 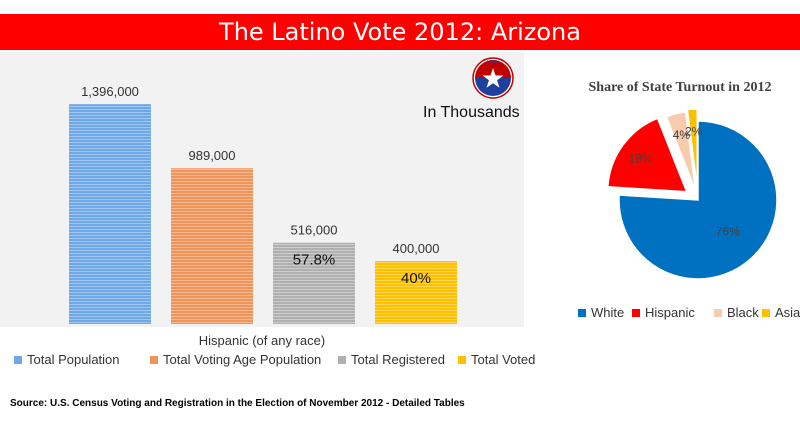 I want to click on legend-item-total-voting-age-population: Total Voting Age Population, so click(x=235, y=359).